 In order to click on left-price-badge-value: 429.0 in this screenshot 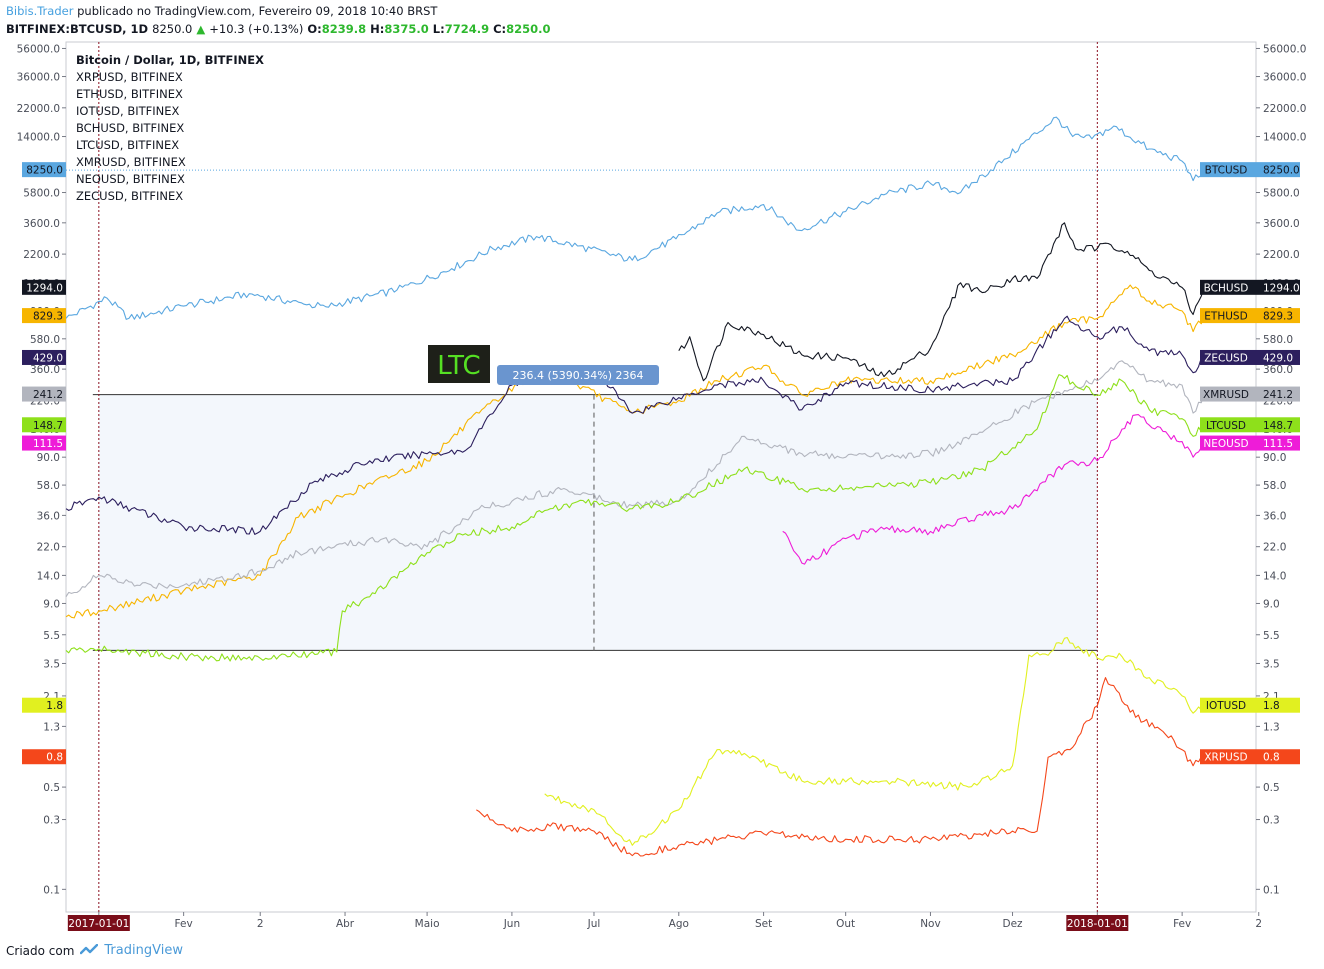, I will do `click(48, 358)`.